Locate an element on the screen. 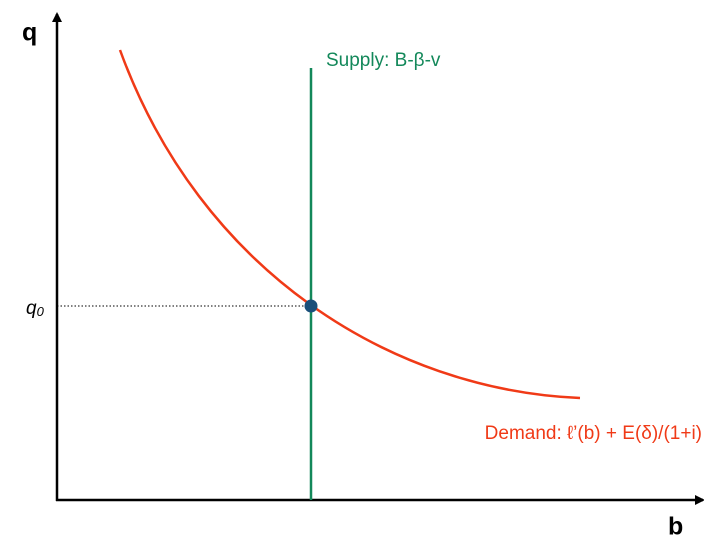 The height and width of the screenshot is (542, 704). equilibrium-subscript: 0 is located at coordinates (41, 311).